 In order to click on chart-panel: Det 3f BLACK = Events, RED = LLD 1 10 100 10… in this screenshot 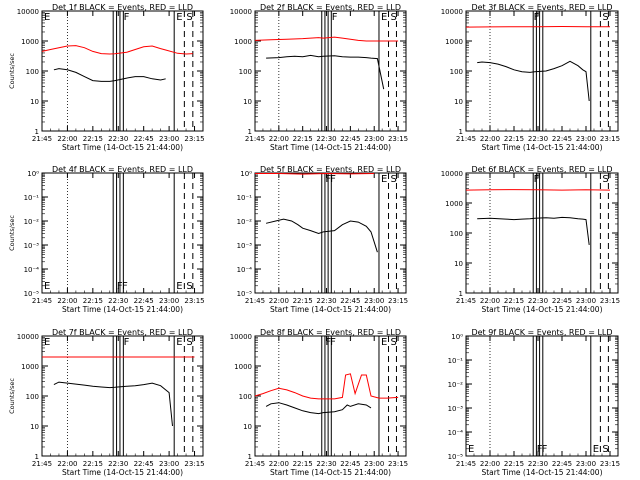, I will do `click(530, 77)`.